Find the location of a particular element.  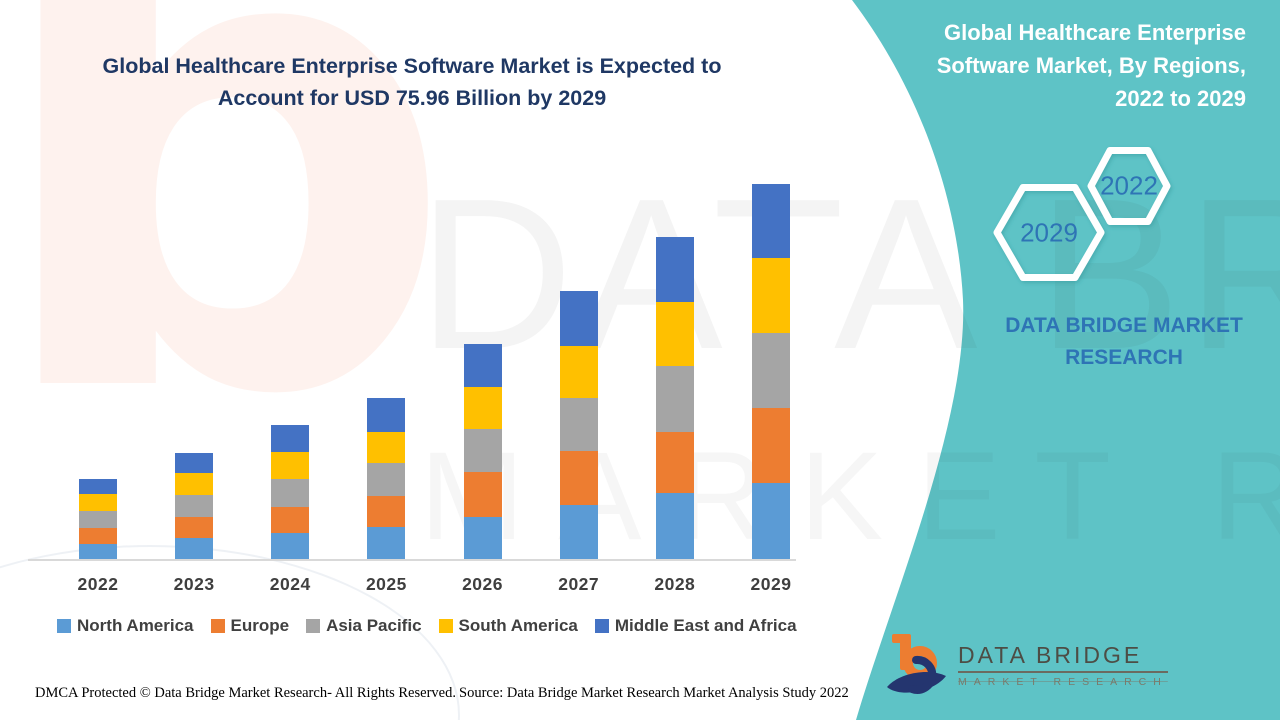

legend-item-north-america: North America is located at coordinates (125, 626).